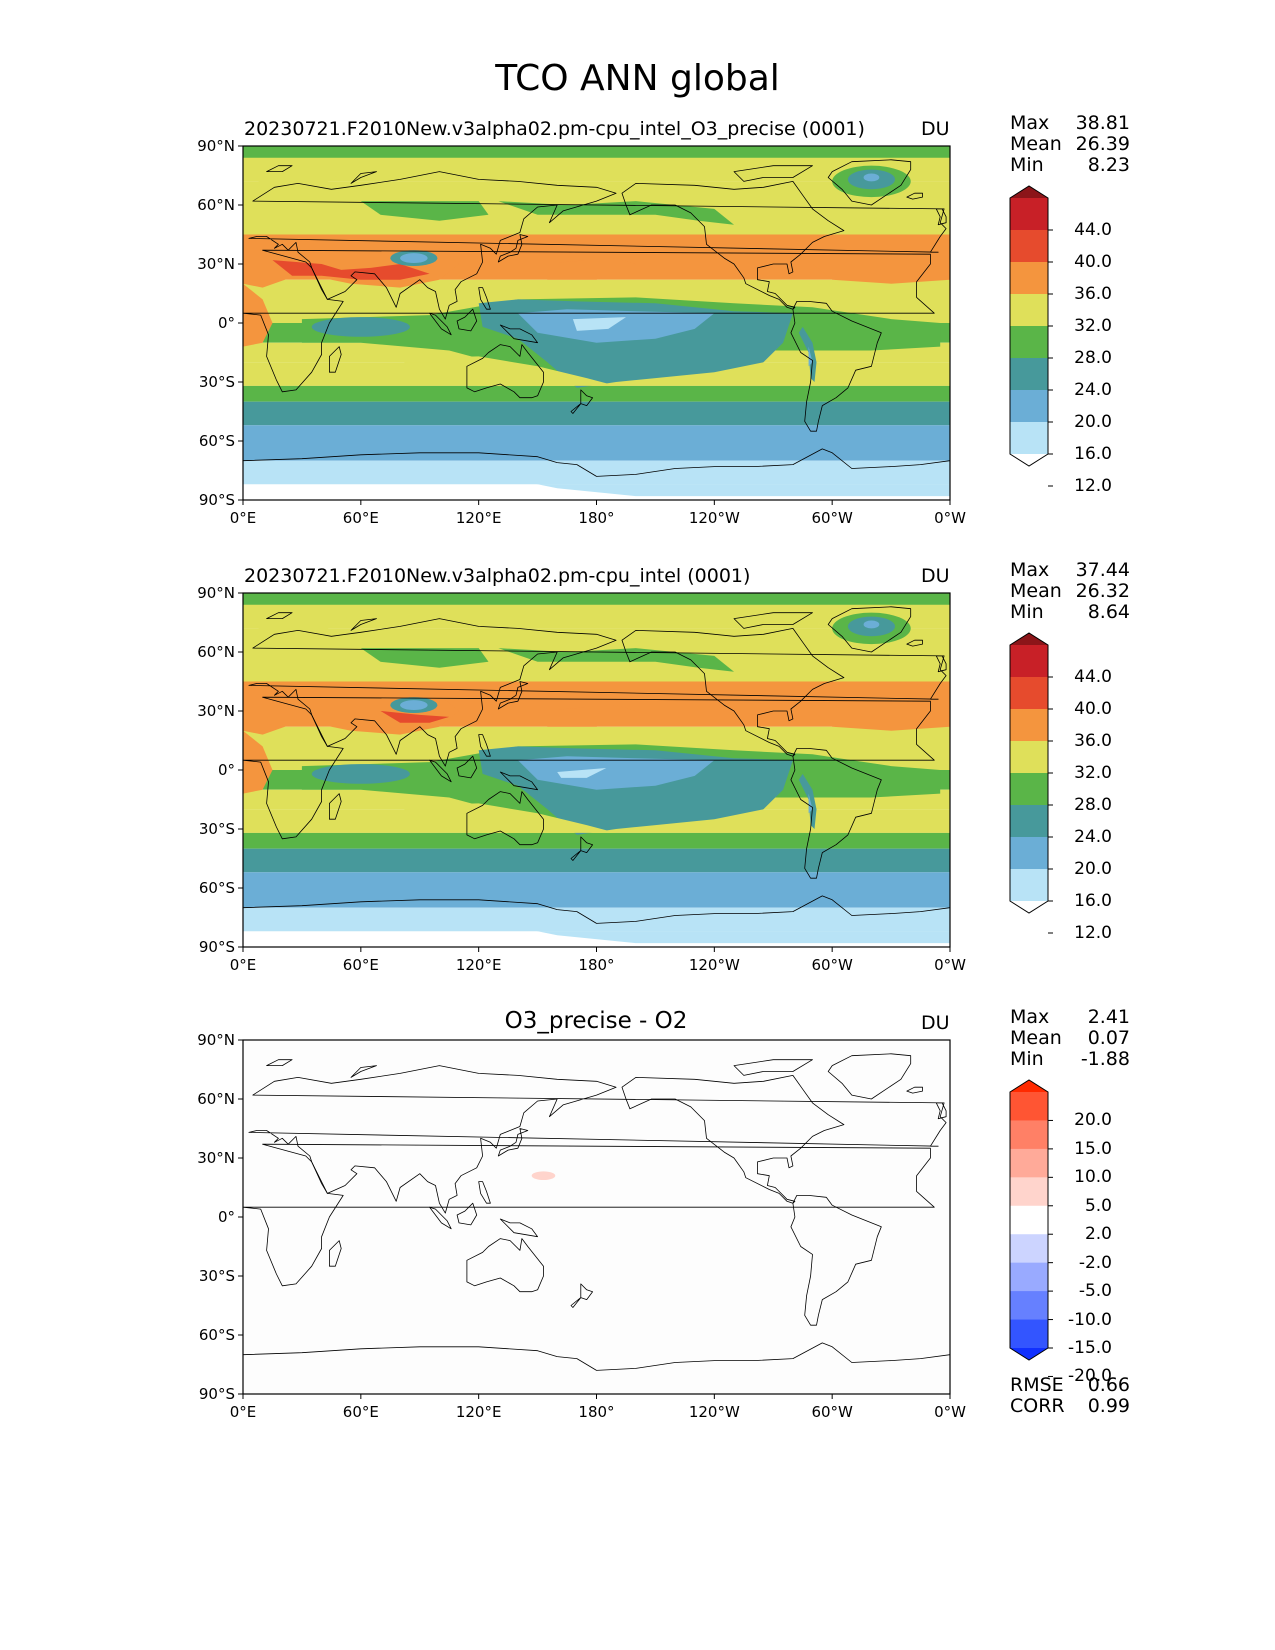 The height and width of the screenshot is (1650, 1275). I want to click on colorbar-label: -10.0, so click(1090, 1319).